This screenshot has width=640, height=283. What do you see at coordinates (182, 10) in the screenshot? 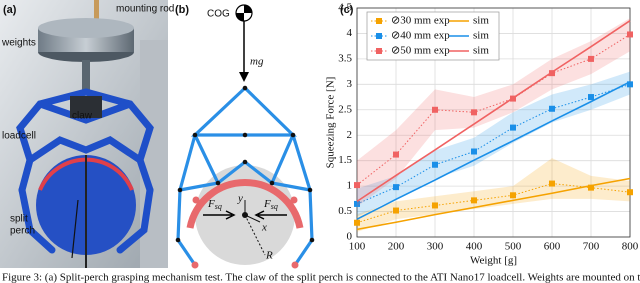
I see `panel-label: (b)` at bounding box center [182, 10].